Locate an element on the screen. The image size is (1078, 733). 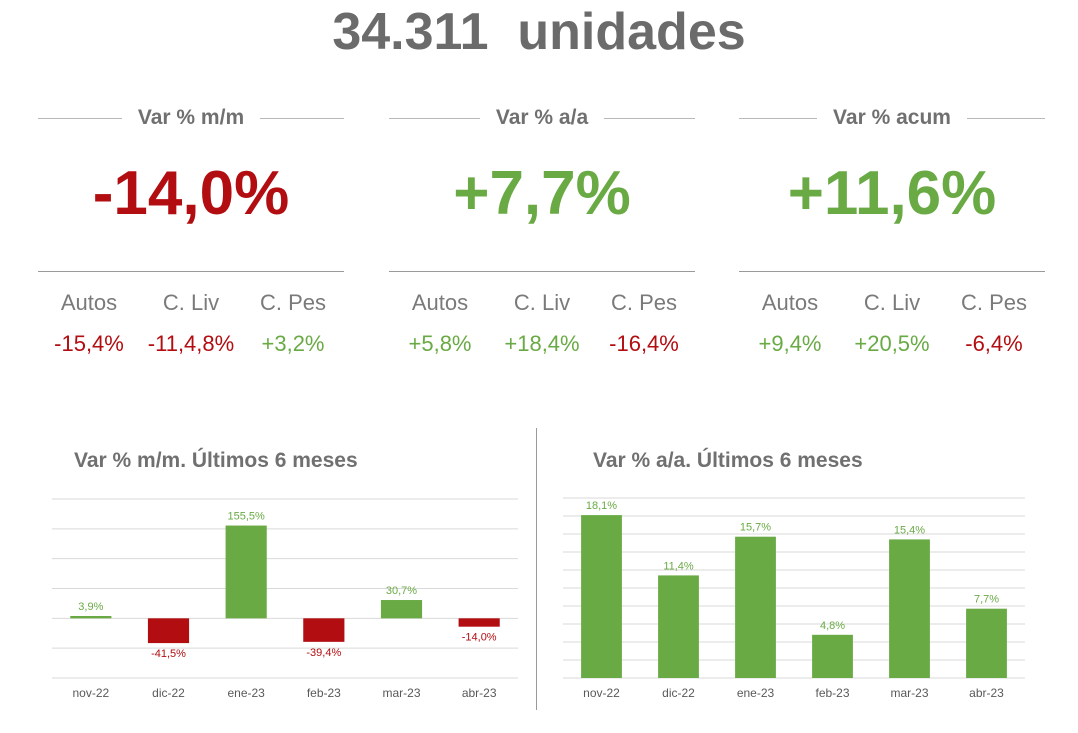
data-label-nov-22: 18,1% is located at coordinates (601, 506).